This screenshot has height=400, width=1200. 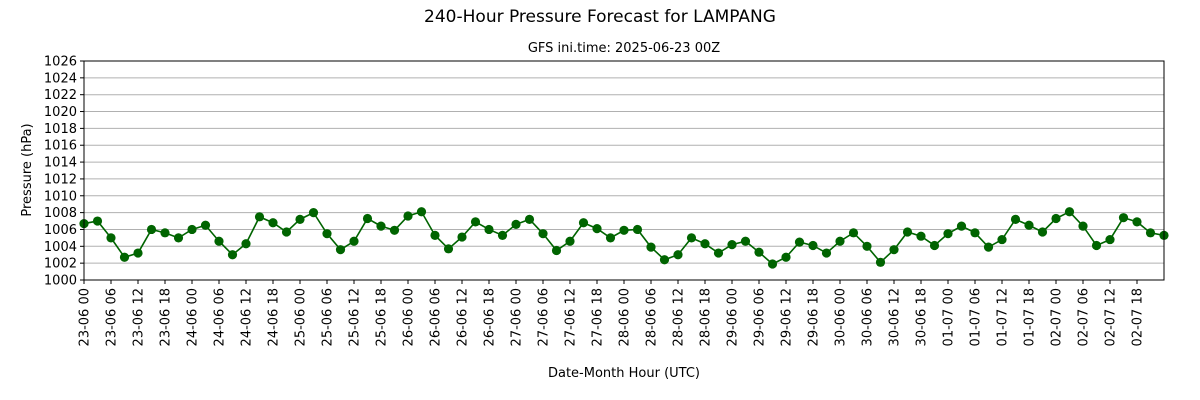 What do you see at coordinates (112, 317) in the screenshot?
I see `x-tick-label: 23-06 06` at bounding box center [112, 317].